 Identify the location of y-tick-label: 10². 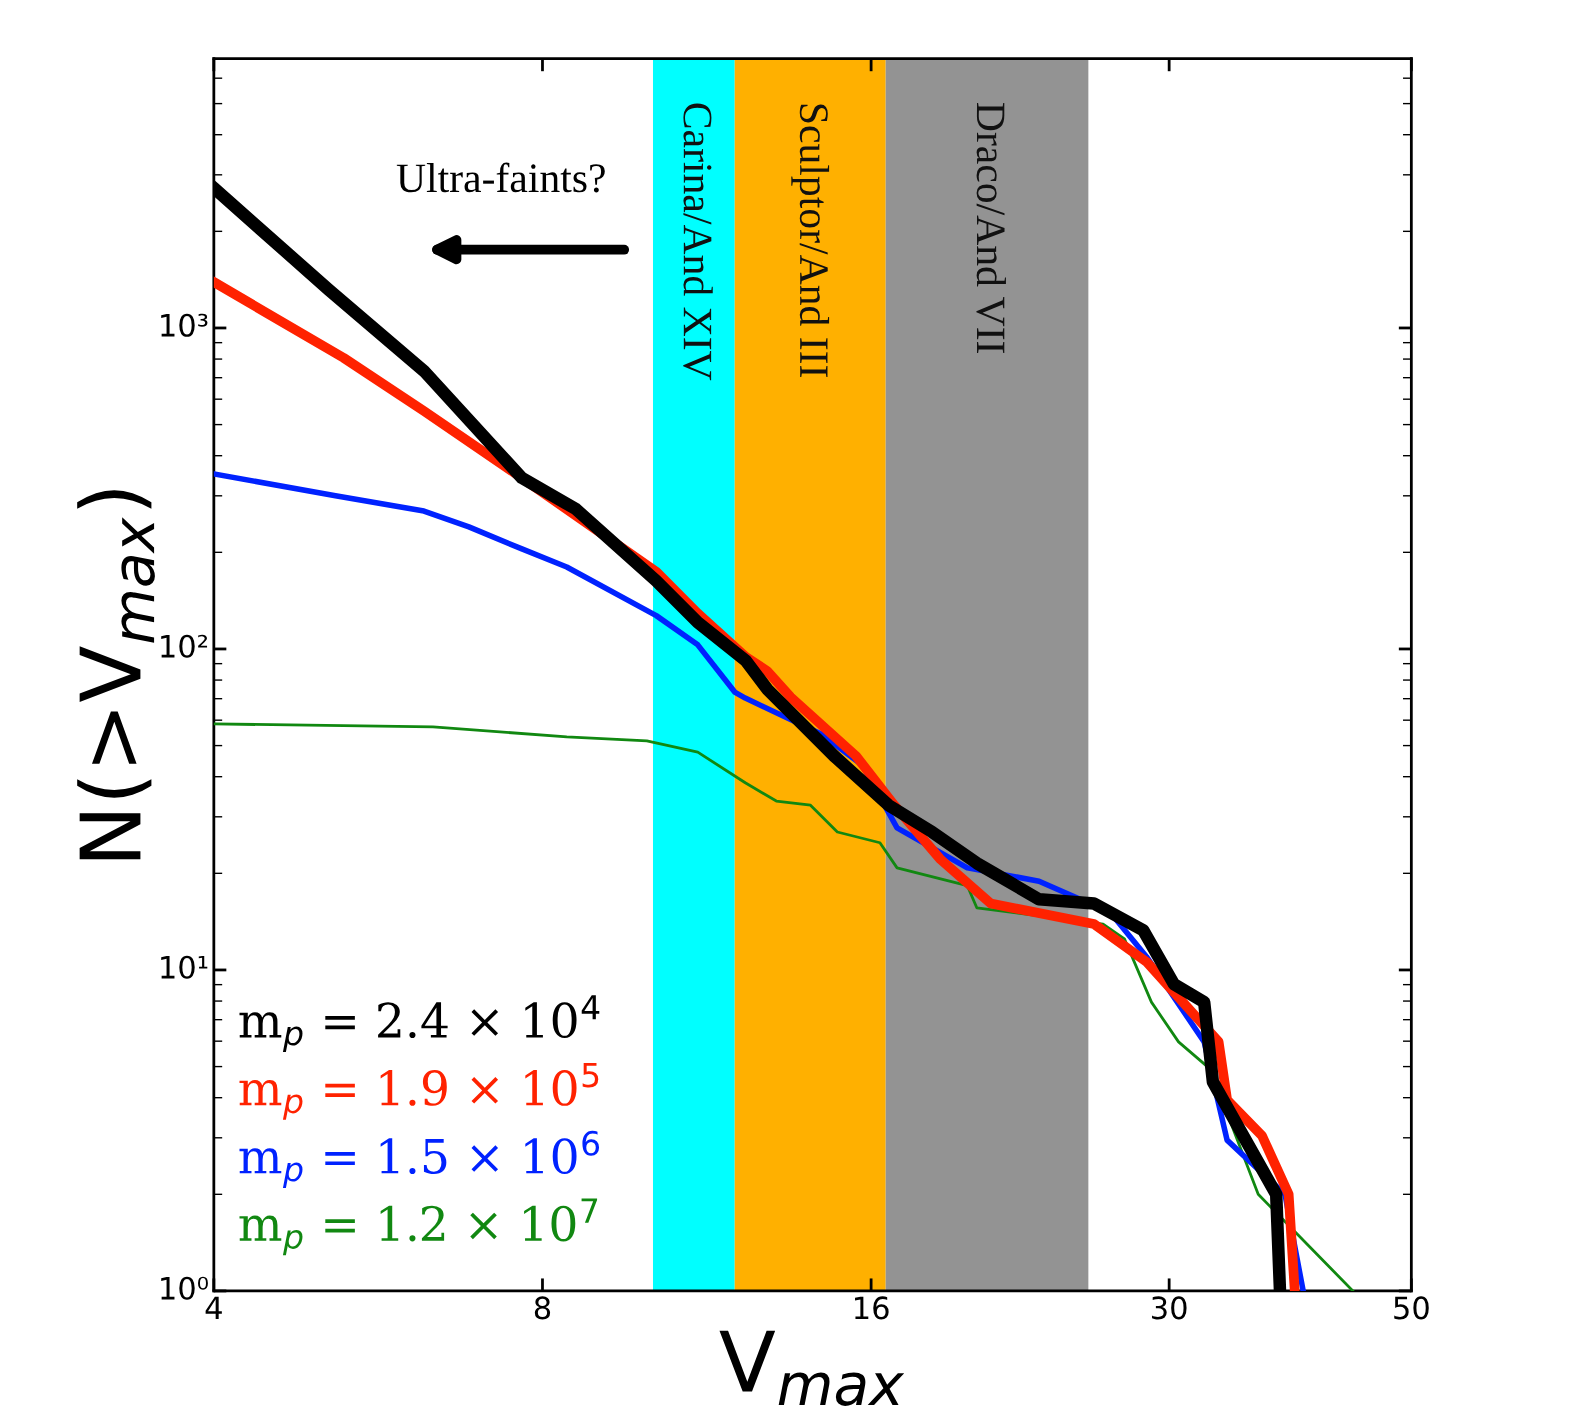
(184, 646).